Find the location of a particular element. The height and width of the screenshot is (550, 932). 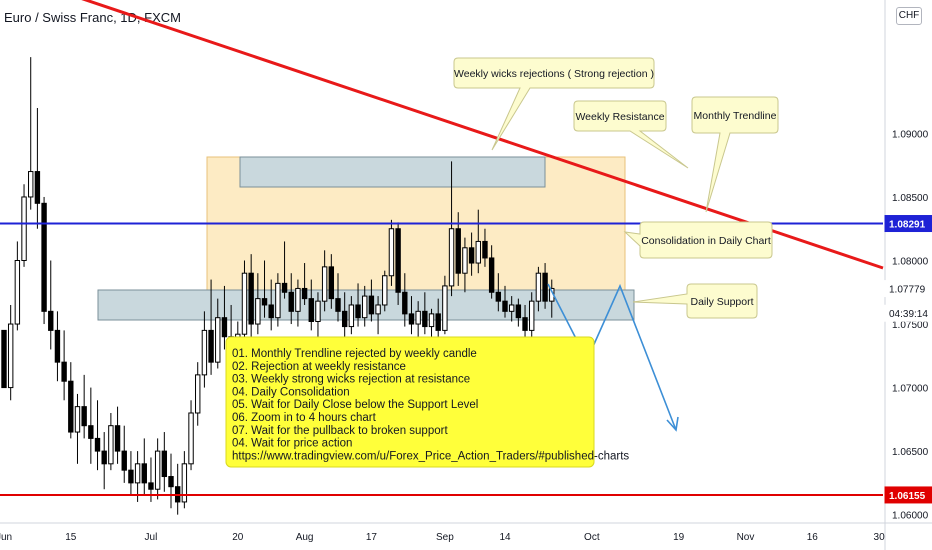

x-tick-label: Nov is located at coordinates (746, 537).